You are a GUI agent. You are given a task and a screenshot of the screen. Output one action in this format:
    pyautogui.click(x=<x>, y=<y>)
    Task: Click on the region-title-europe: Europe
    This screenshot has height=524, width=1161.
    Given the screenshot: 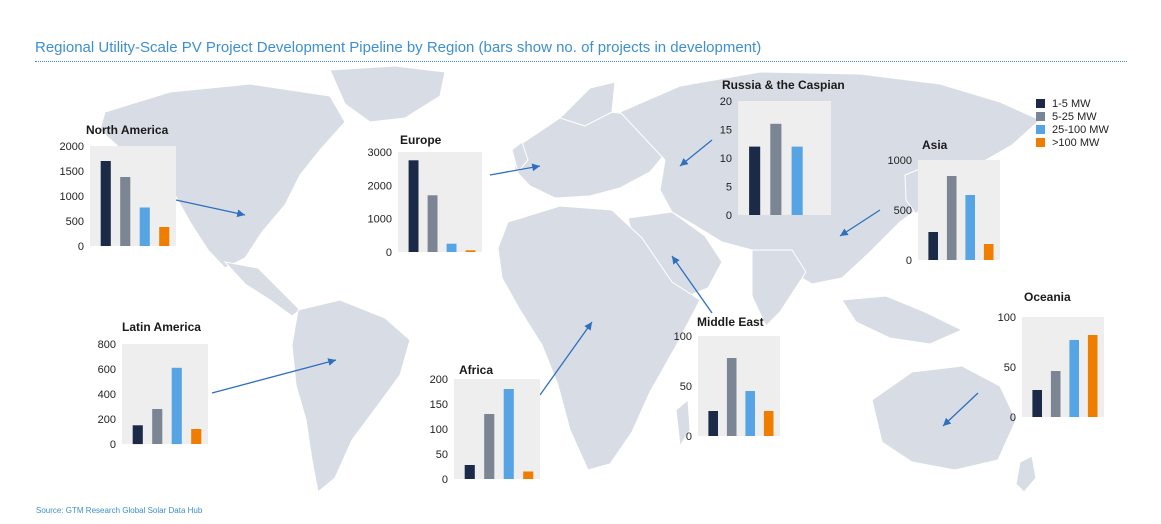 What is the action you would take?
    pyautogui.click(x=421, y=140)
    